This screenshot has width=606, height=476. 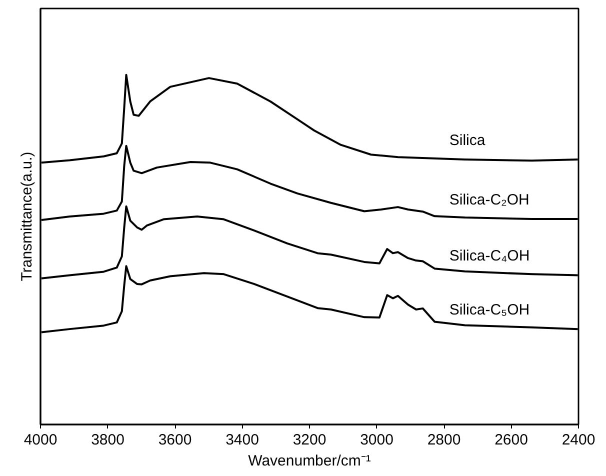 I want to click on x-tick-label: 2600, so click(x=511, y=440).